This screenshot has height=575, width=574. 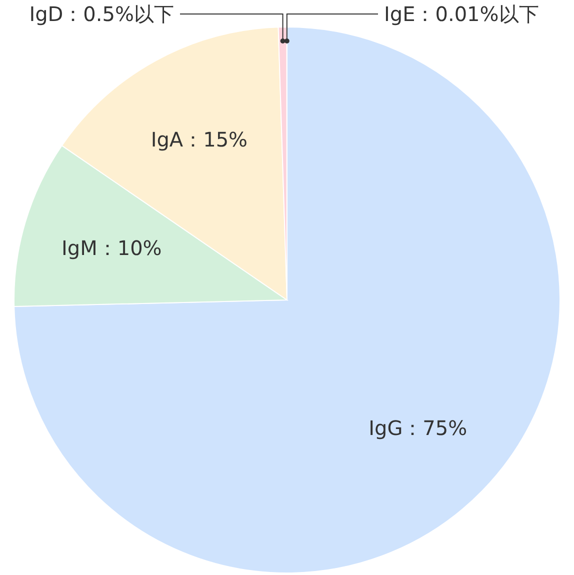 What do you see at coordinates (199, 140) in the screenshot?
I see `slice-label: IgA：15%` at bounding box center [199, 140].